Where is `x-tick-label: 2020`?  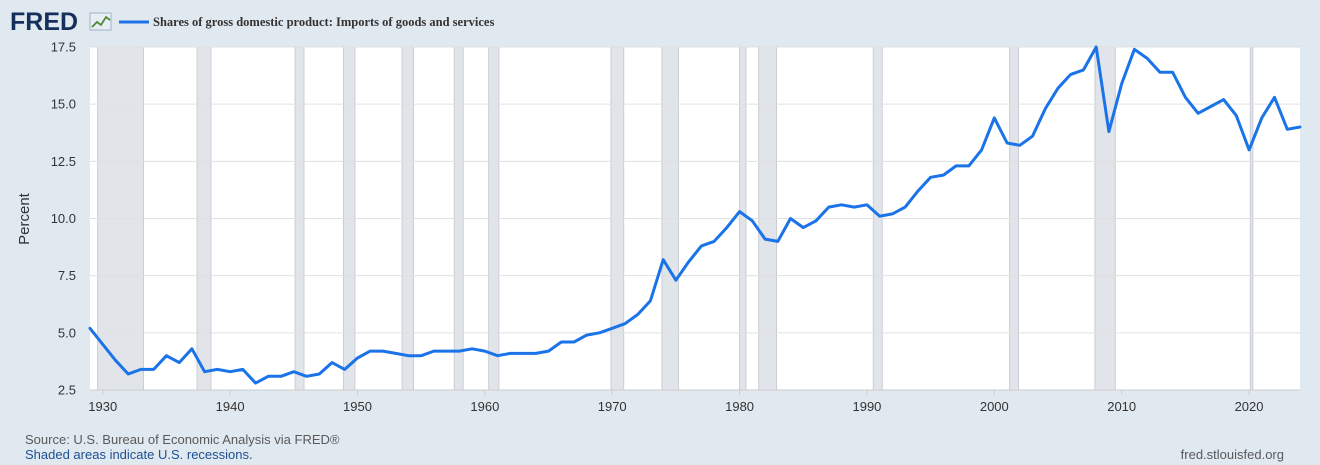 x-tick-label: 2020 is located at coordinates (1249, 406).